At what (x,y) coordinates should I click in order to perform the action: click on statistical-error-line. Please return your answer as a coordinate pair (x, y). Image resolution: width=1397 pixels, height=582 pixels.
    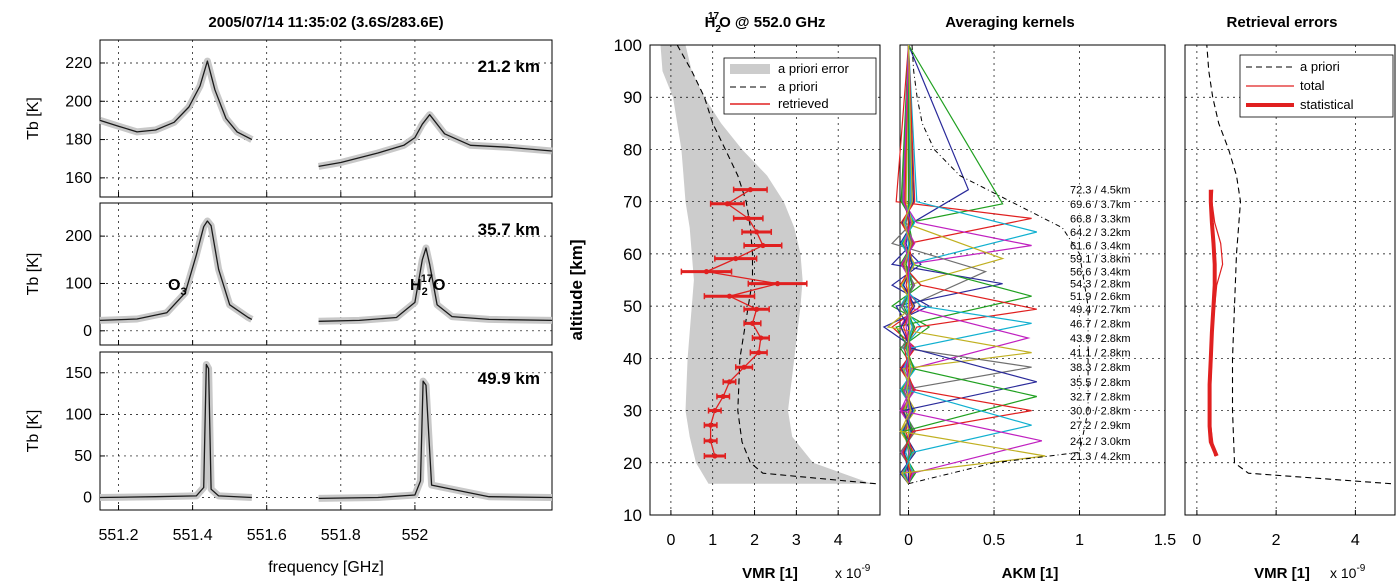
    Looking at the image, I should click on (1213, 323).